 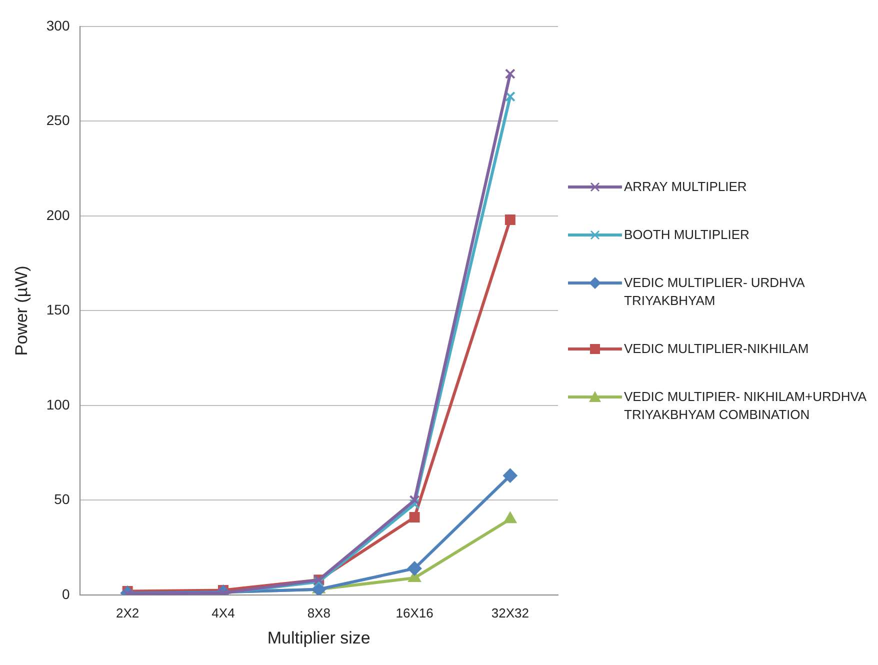 What do you see at coordinates (685, 187) in the screenshot?
I see `legend-label: ARRAY MULTIPLIER` at bounding box center [685, 187].